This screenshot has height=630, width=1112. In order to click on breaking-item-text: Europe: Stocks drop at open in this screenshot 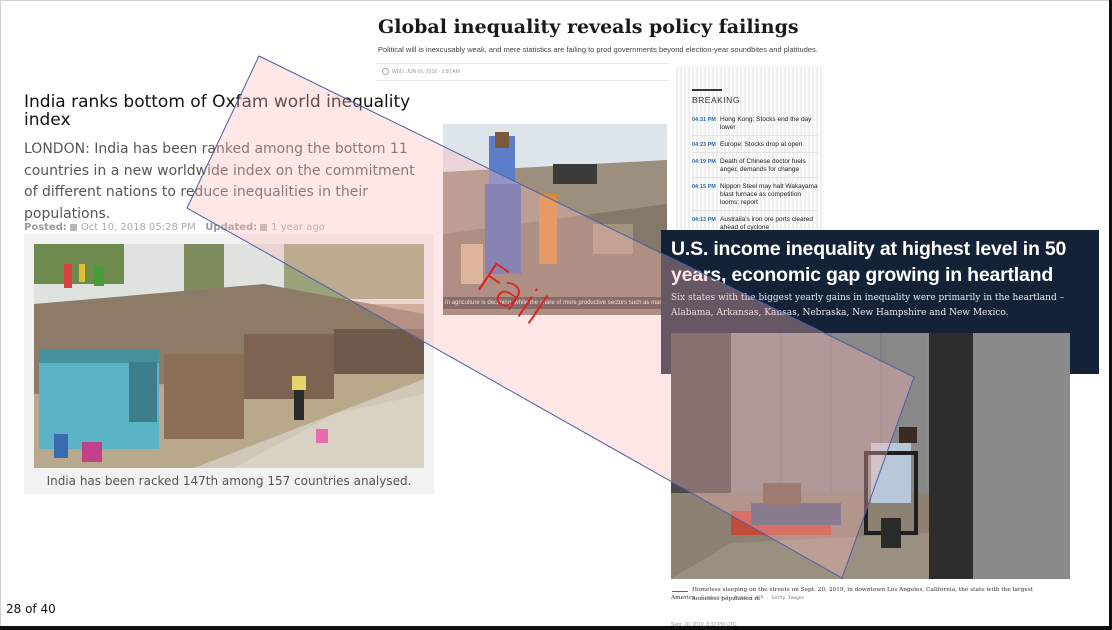, I will do `click(761, 144)`.